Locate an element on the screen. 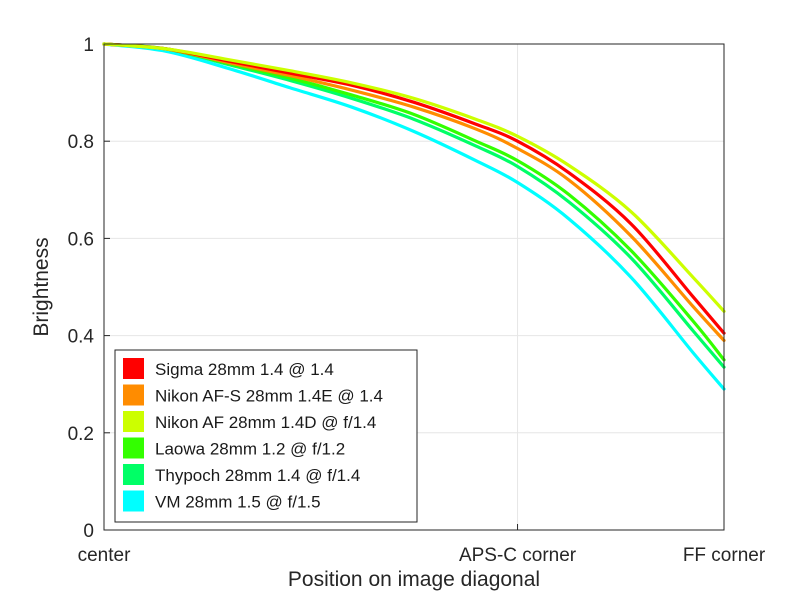 The width and height of the screenshot is (800, 597). legend-label: VM 28mm 1.5 @ f/1.5 is located at coordinates (238, 502).